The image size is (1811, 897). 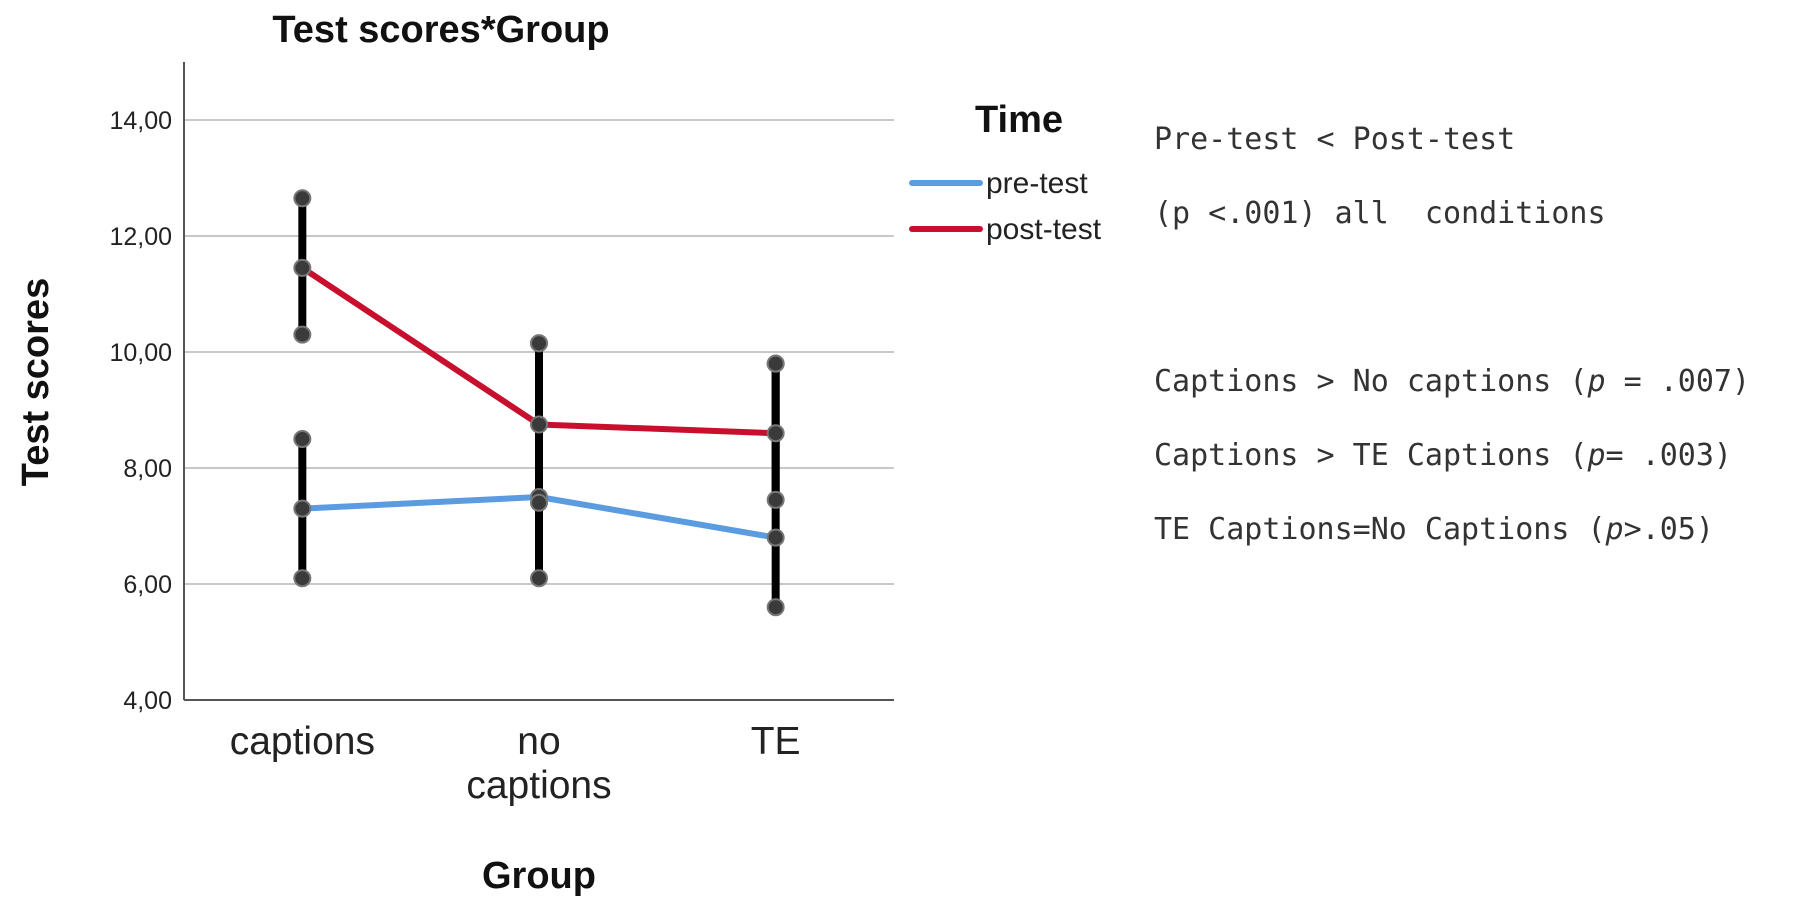 What do you see at coordinates (140, 353) in the screenshot?
I see `y-tick-label: 10,00` at bounding box center [140, 353].